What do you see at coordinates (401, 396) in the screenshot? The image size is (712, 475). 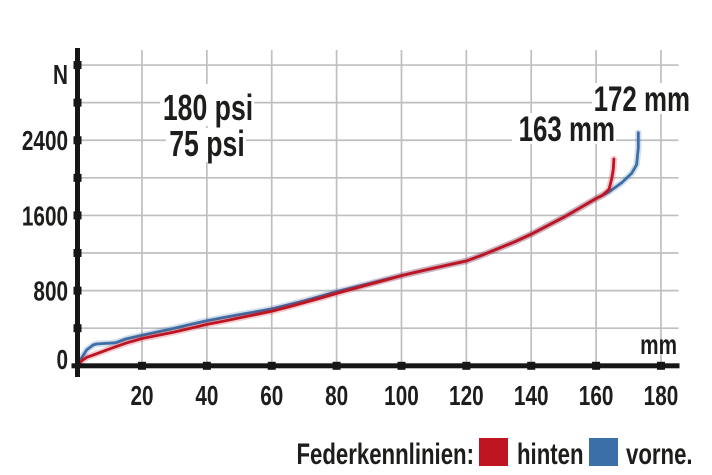 I see `x-axis-tick-label: 100` at bounding box center [401, 396].